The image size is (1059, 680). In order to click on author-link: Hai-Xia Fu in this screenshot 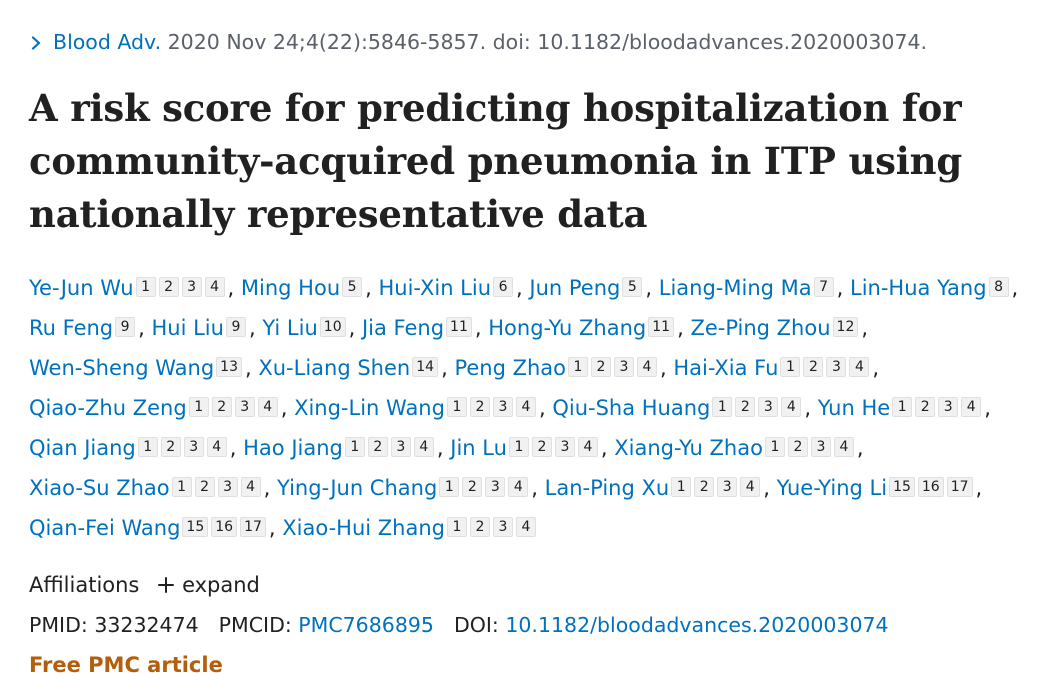, I will do `click(726, 368)`.